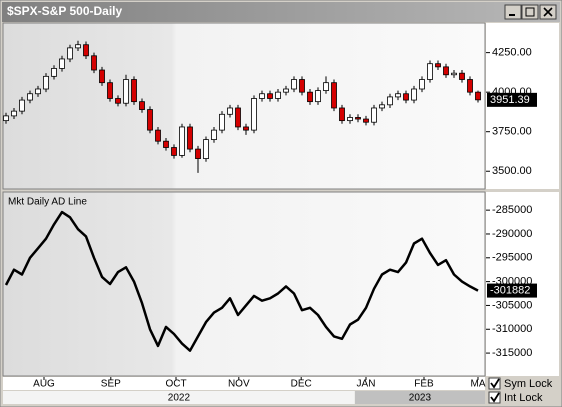 This screenshot has height=407, width=562. I want to click on y-tick-label: -290000, so click(512, 234).